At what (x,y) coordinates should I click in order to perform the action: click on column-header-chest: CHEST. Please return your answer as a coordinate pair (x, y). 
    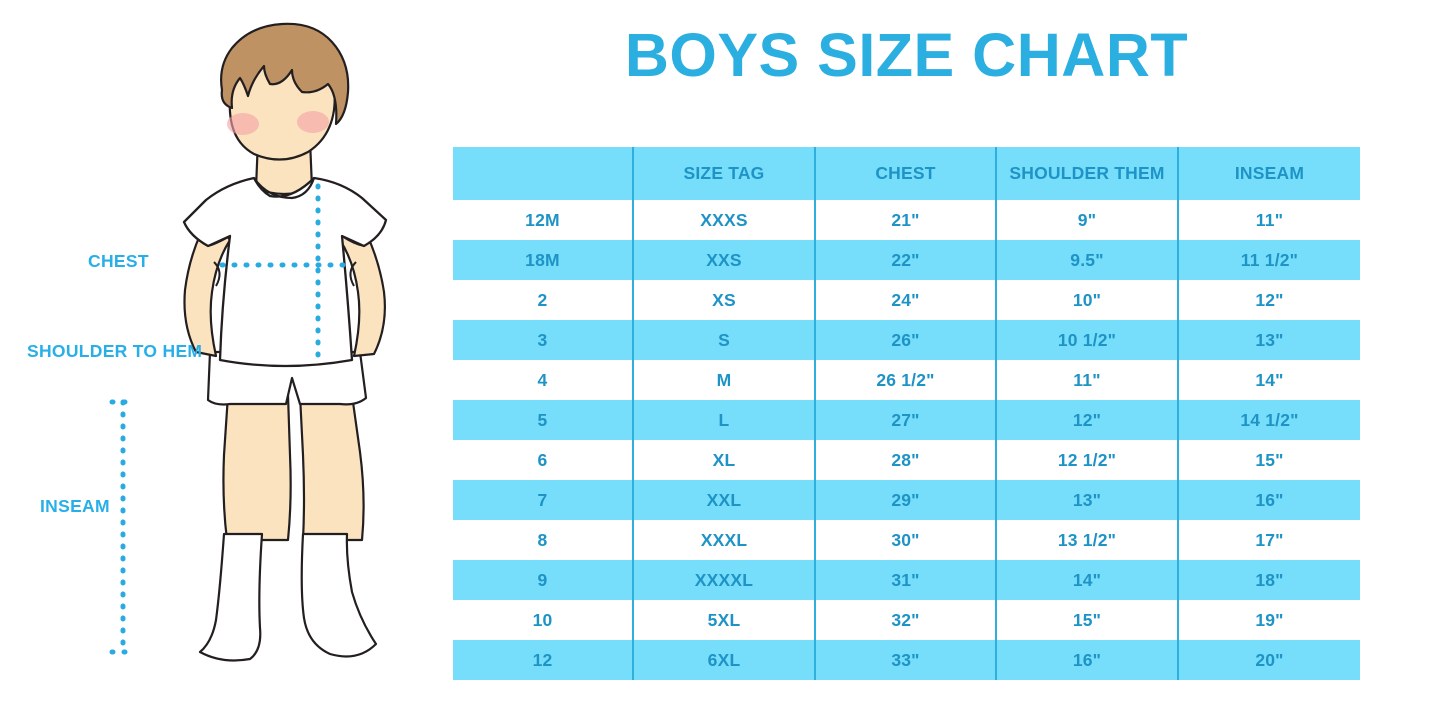
    Looking at the image, I should click on (905, 173).